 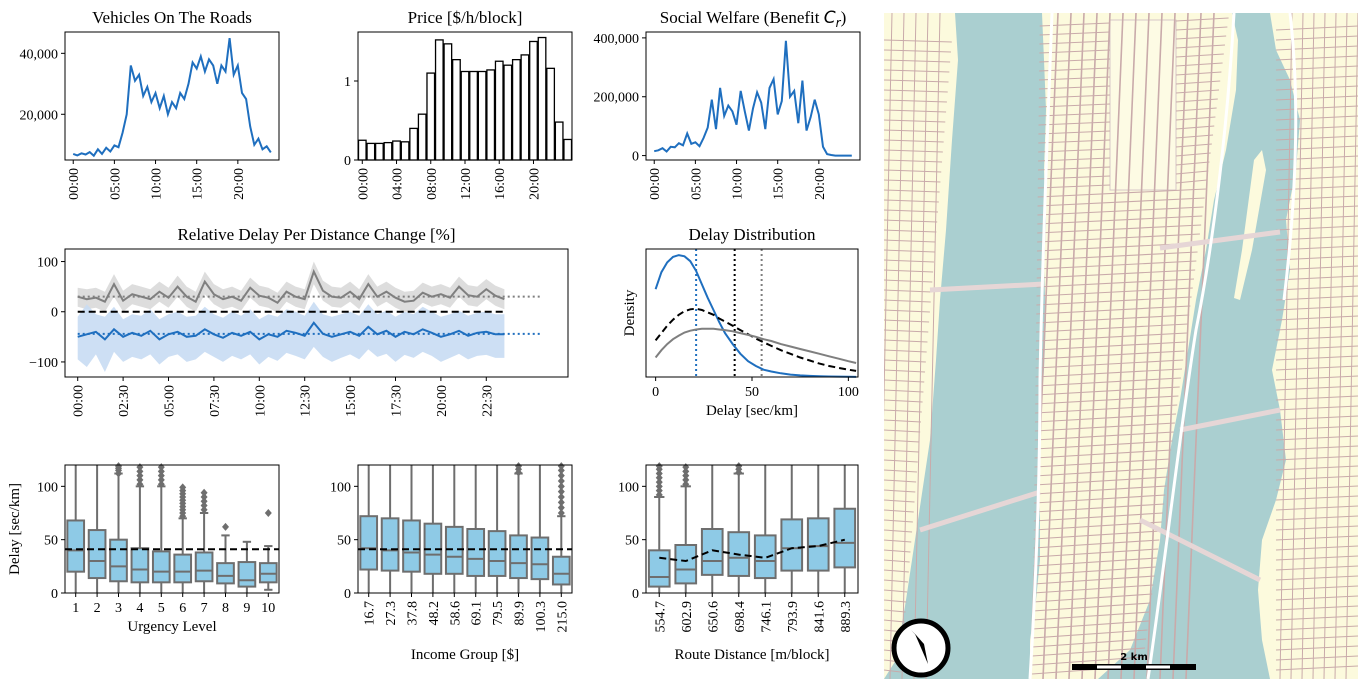 What do you see at coordinates (755, 316) in the screenshot?
I see `density-curve` at bounding box center [755, 316].